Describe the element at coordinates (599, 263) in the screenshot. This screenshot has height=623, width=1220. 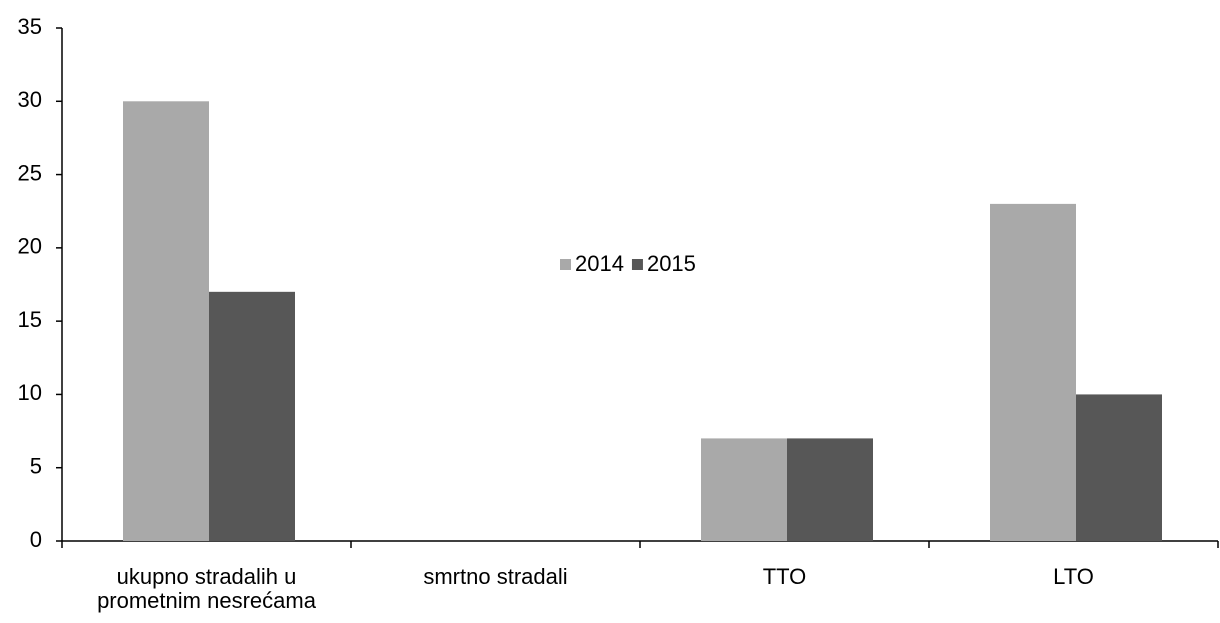
I see `legend-label: 2014` at that location.